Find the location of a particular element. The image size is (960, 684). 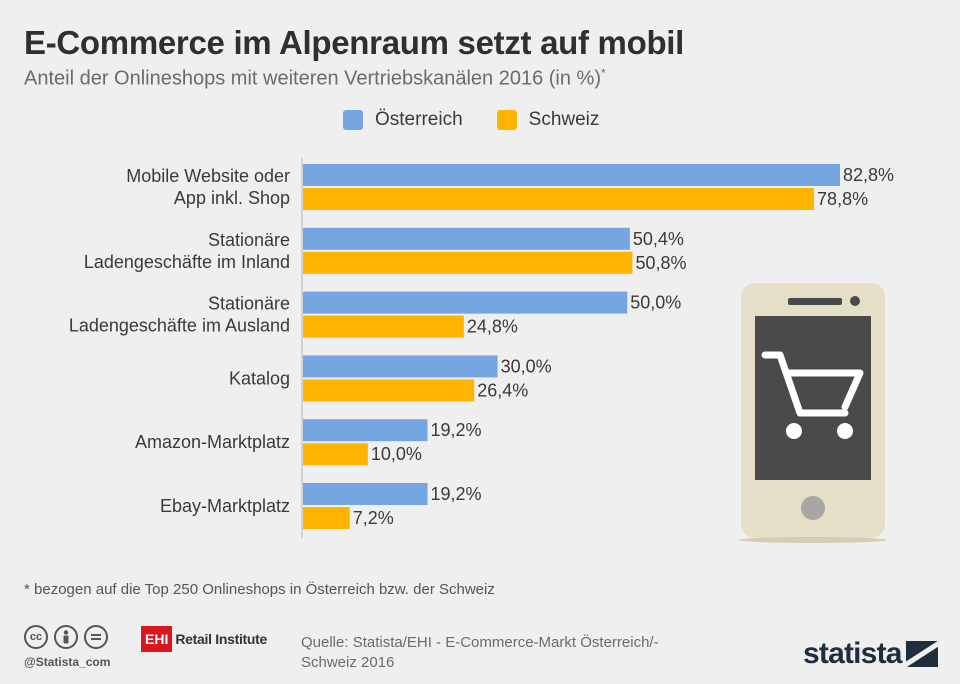

attribution-icon is located at coordinates (66, 637).